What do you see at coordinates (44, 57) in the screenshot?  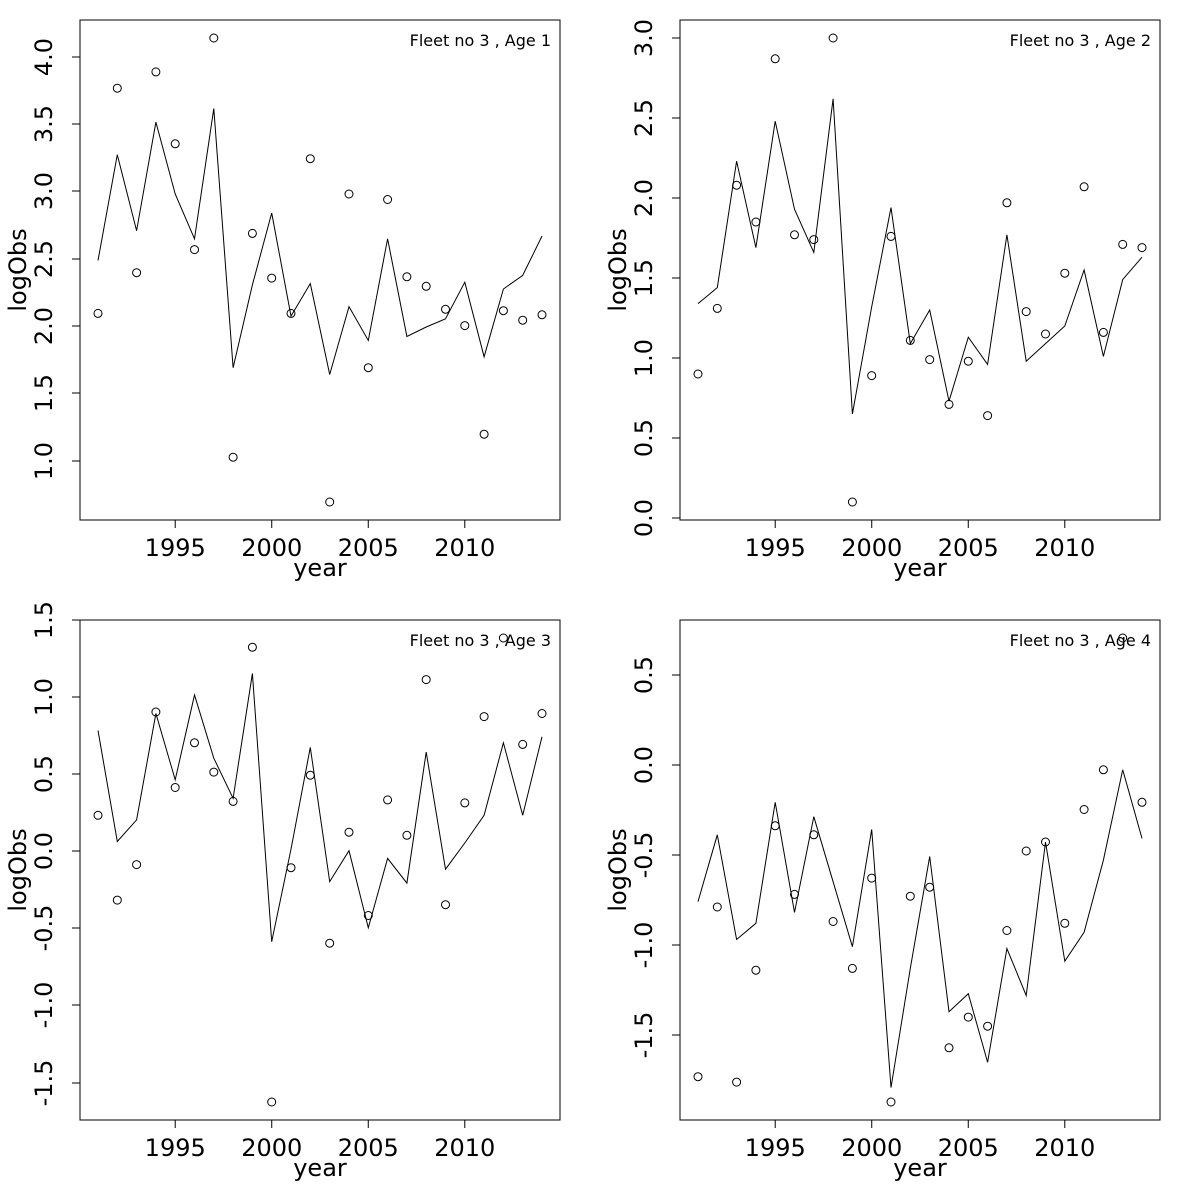 I see `y-tick-label: 4.0` at bounding box center [44, 57].